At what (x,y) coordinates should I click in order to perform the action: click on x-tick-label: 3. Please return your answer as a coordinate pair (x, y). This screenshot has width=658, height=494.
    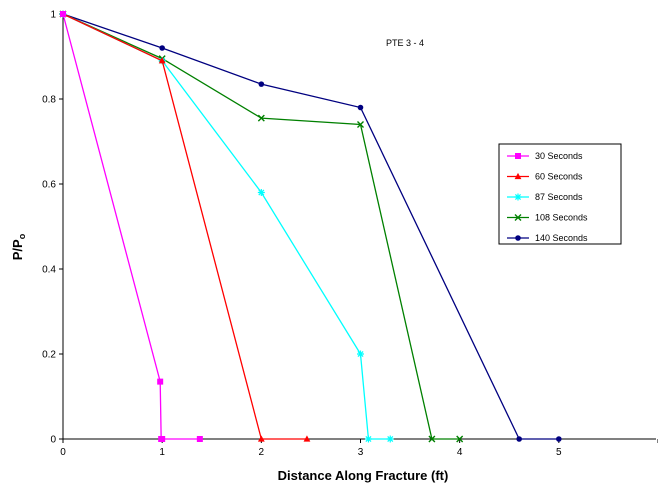
    Looking at the image, I should click on (361, 452).